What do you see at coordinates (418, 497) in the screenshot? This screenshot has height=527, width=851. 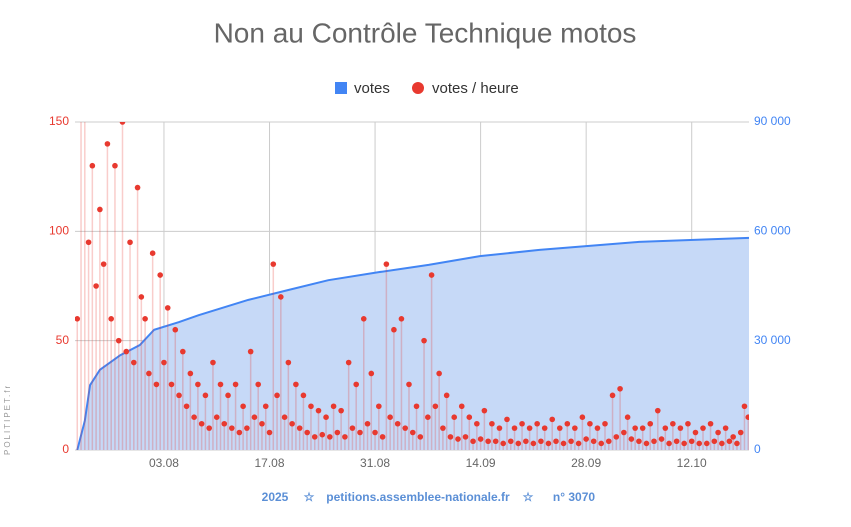 I see `footer-text: petitions.assemblee-nationale.fr` at bounding box center [418, 497].